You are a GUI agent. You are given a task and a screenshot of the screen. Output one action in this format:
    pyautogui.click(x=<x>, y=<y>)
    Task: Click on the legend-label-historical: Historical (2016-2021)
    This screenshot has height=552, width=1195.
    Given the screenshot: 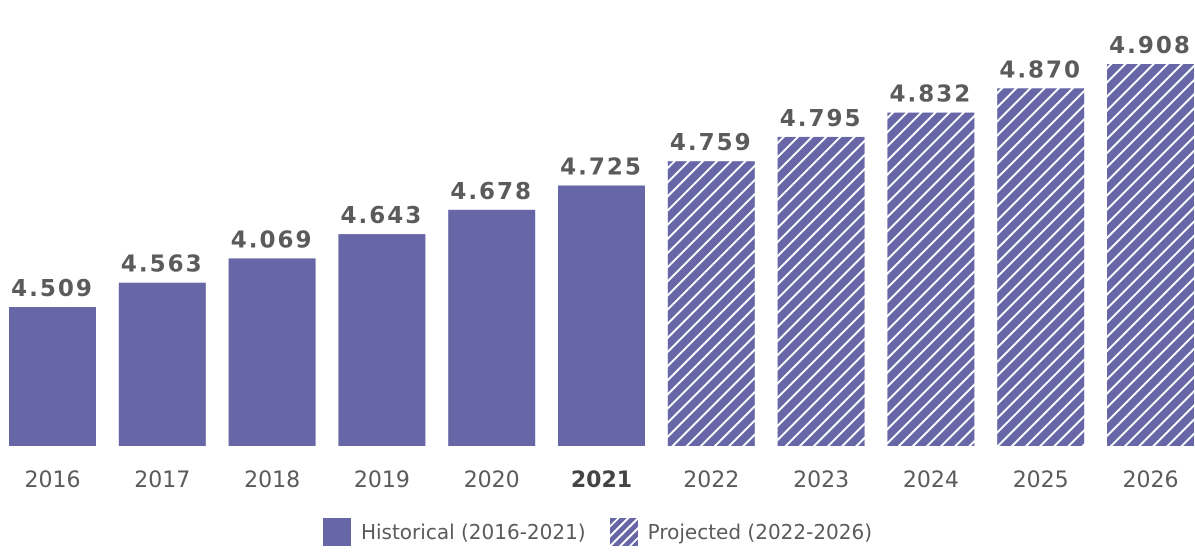 What is the action you would take?
    pyautogui.click(x=473, y=532)
    